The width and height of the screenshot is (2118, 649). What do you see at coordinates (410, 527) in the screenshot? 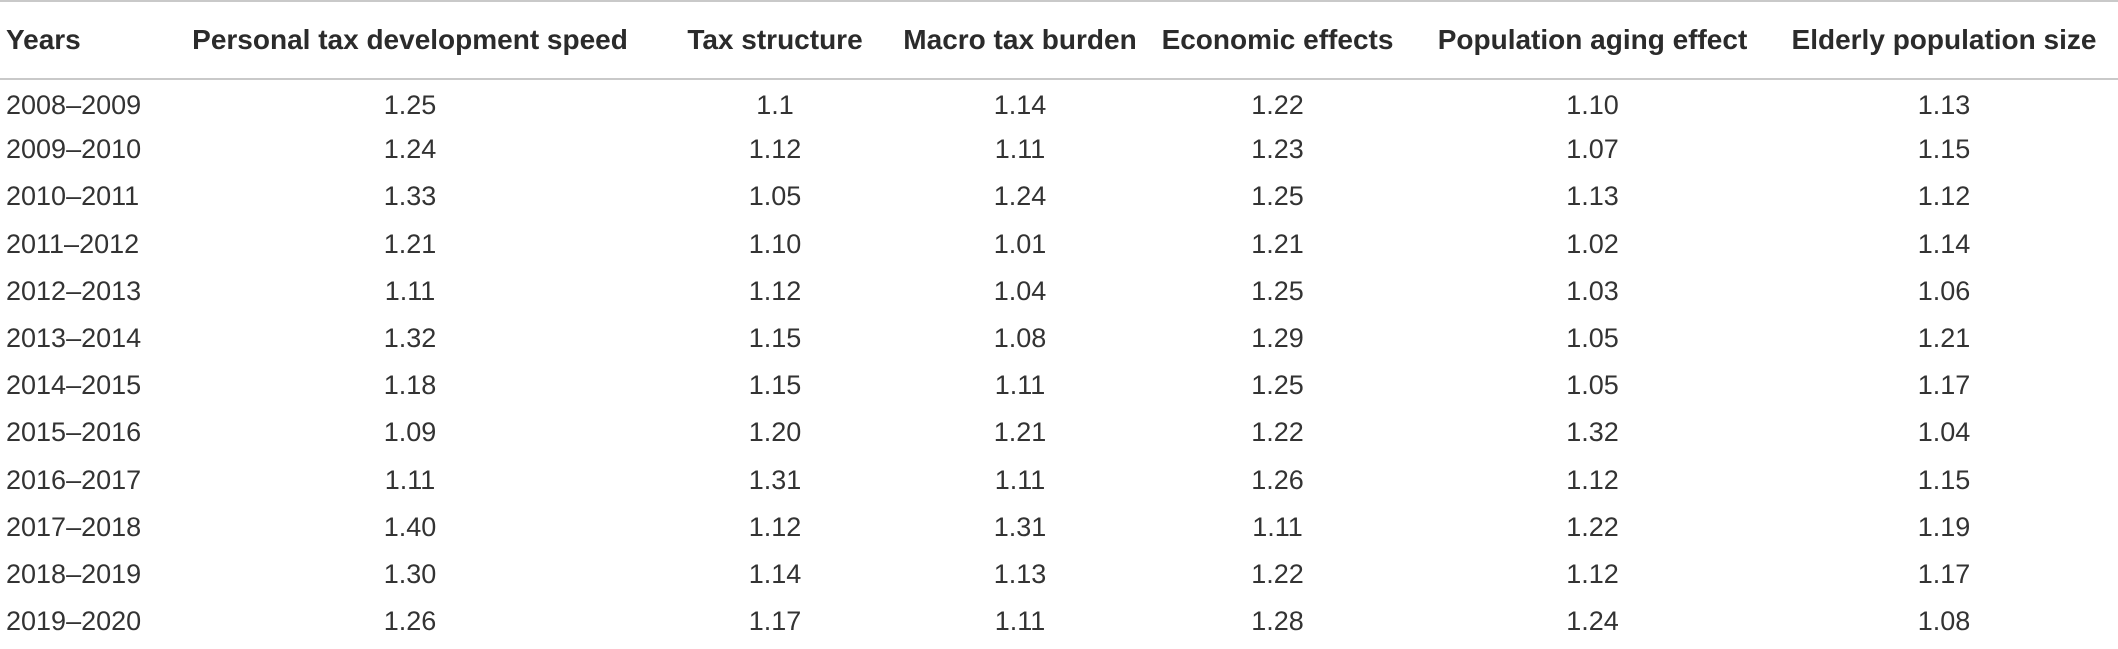
I see `cell-personal-tax-development-speed: 1.40` at bounding box center [410, 527].